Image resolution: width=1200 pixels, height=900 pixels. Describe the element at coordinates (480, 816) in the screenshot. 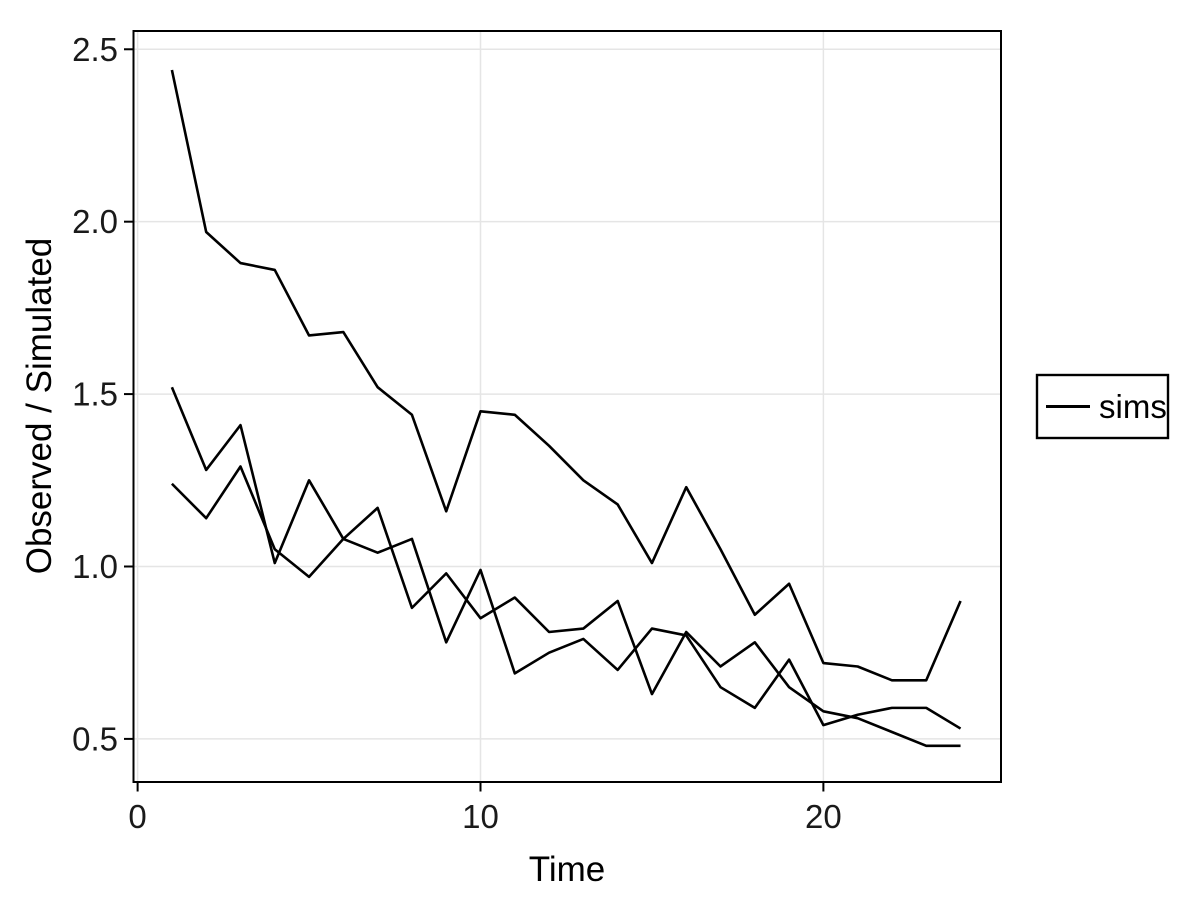

I see `x-tick-label: 10` at that location.